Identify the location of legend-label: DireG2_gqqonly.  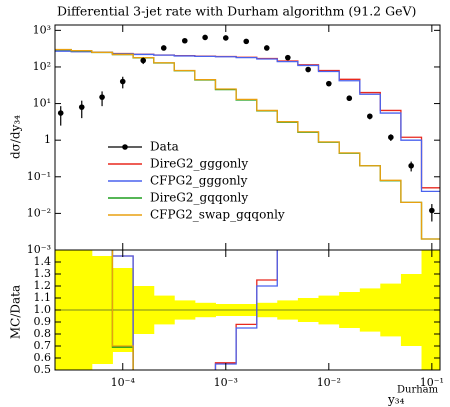
(199, 198).